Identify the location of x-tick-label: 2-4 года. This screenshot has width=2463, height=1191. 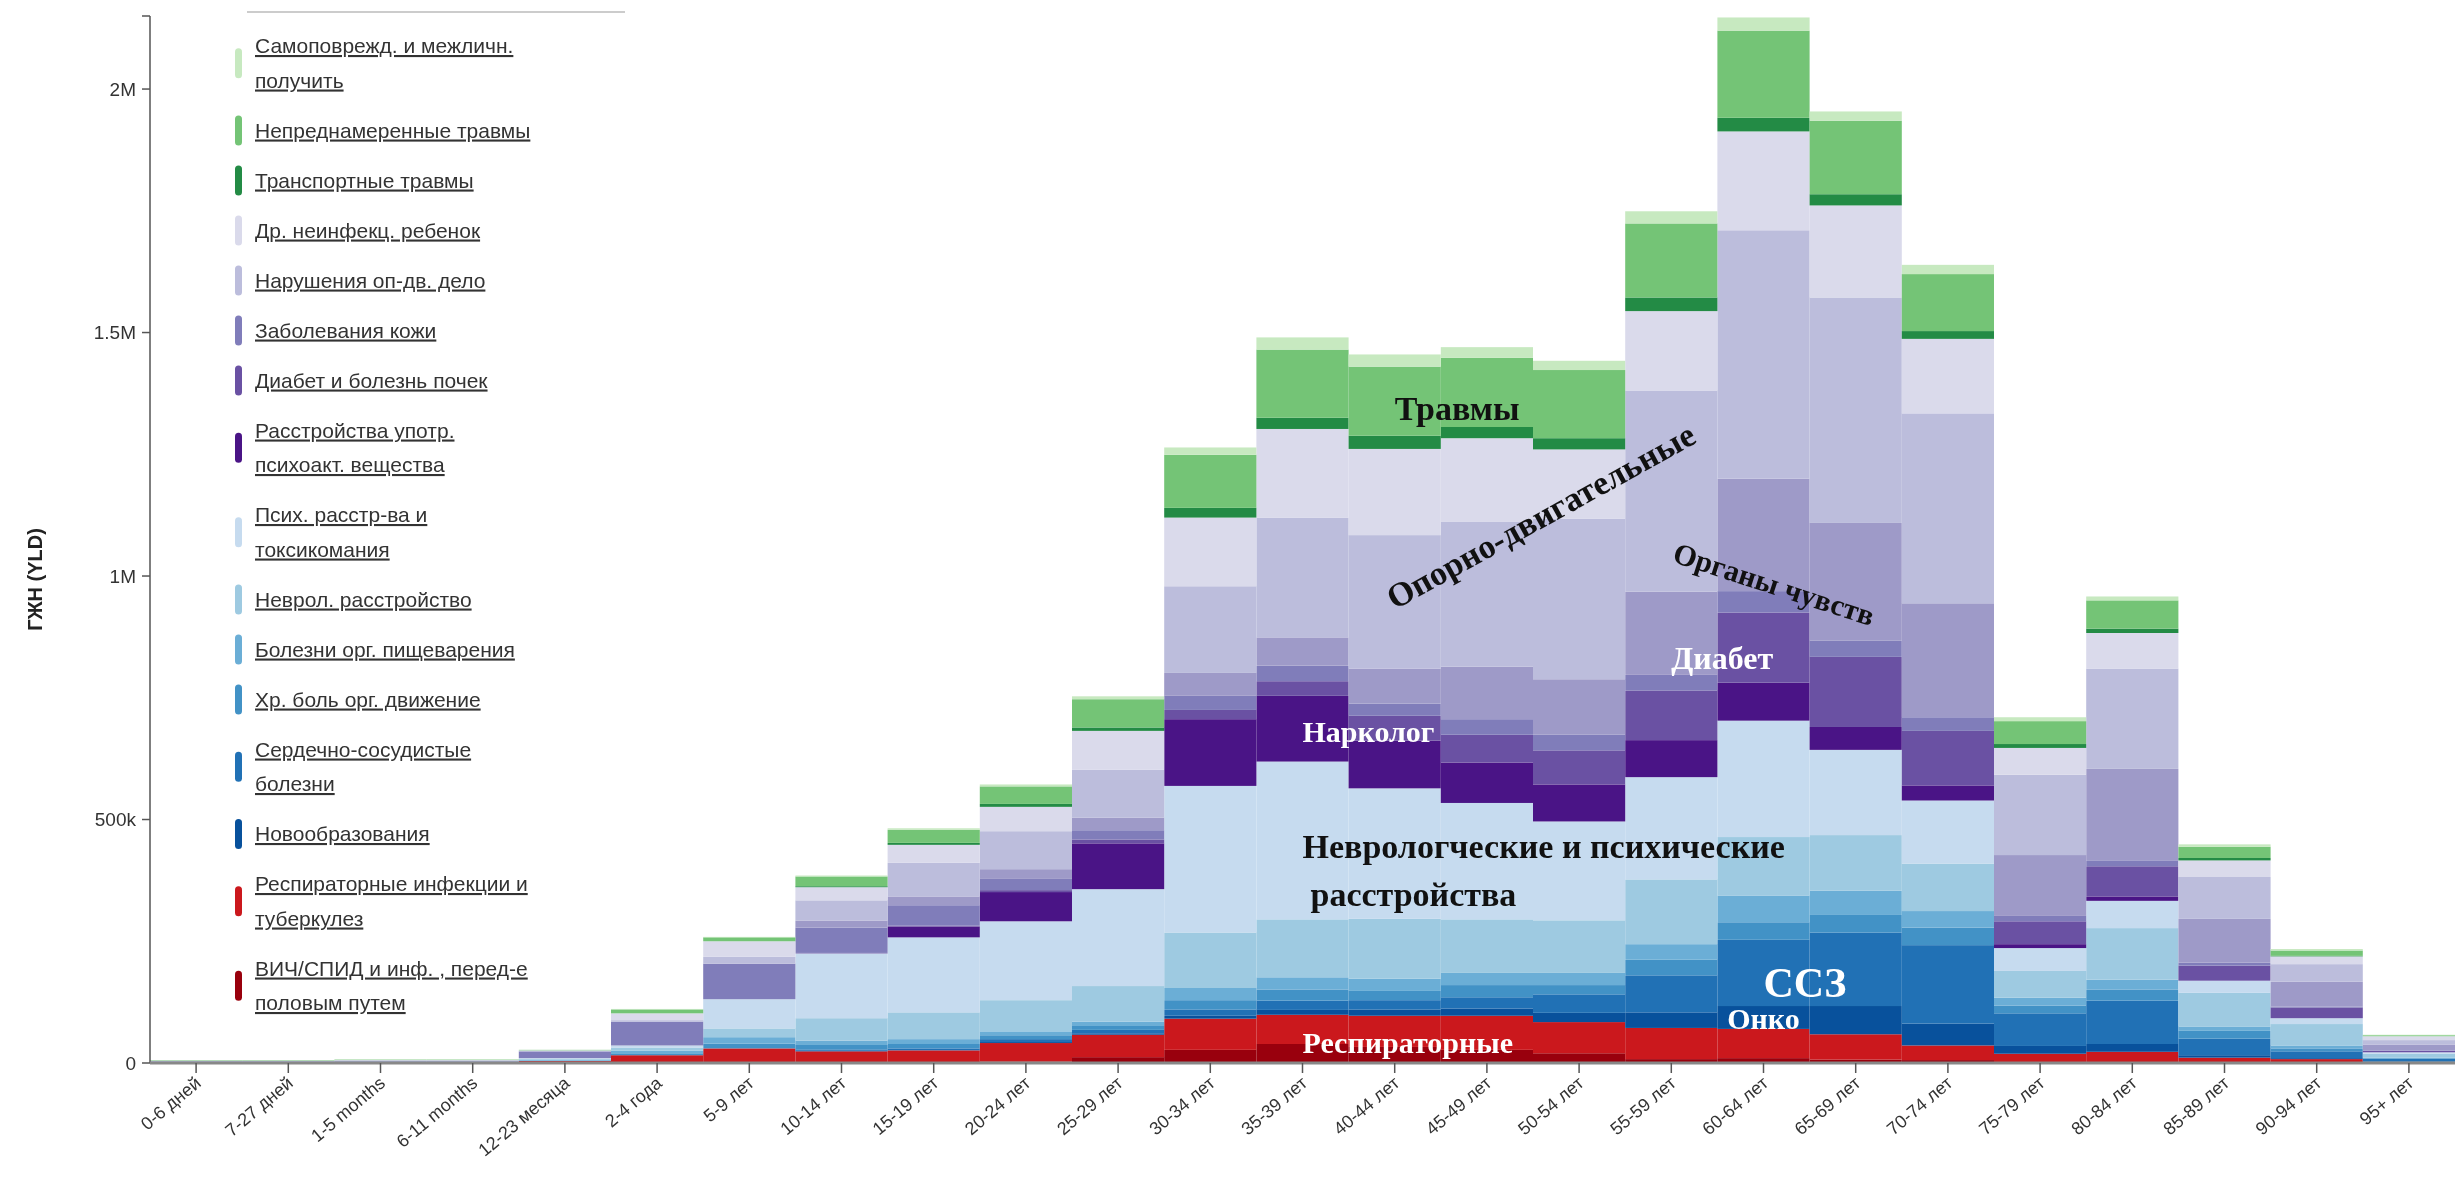
(634, 1102).